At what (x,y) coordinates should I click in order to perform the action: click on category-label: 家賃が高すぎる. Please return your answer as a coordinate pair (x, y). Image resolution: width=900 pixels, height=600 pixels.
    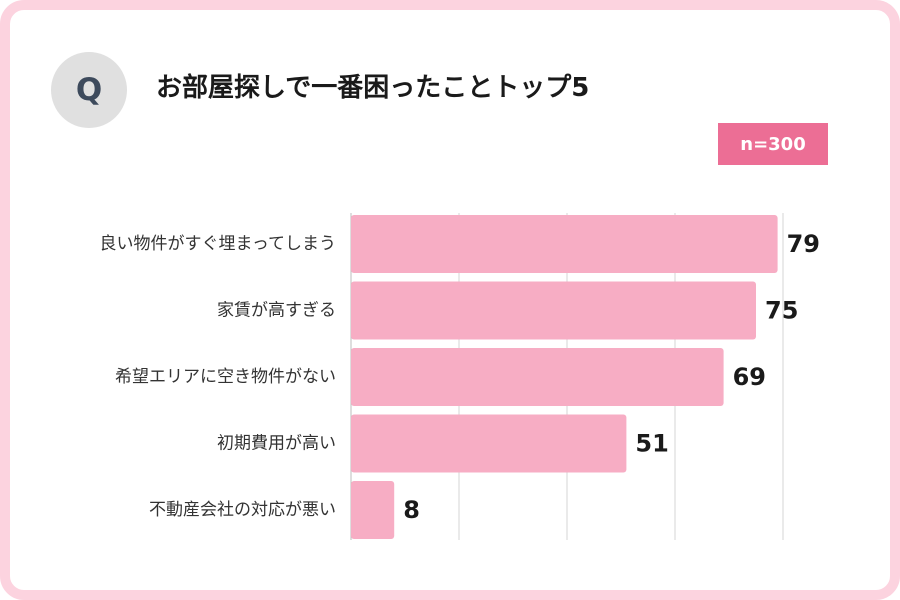
    Looking at the image, I should click on (276, 311).